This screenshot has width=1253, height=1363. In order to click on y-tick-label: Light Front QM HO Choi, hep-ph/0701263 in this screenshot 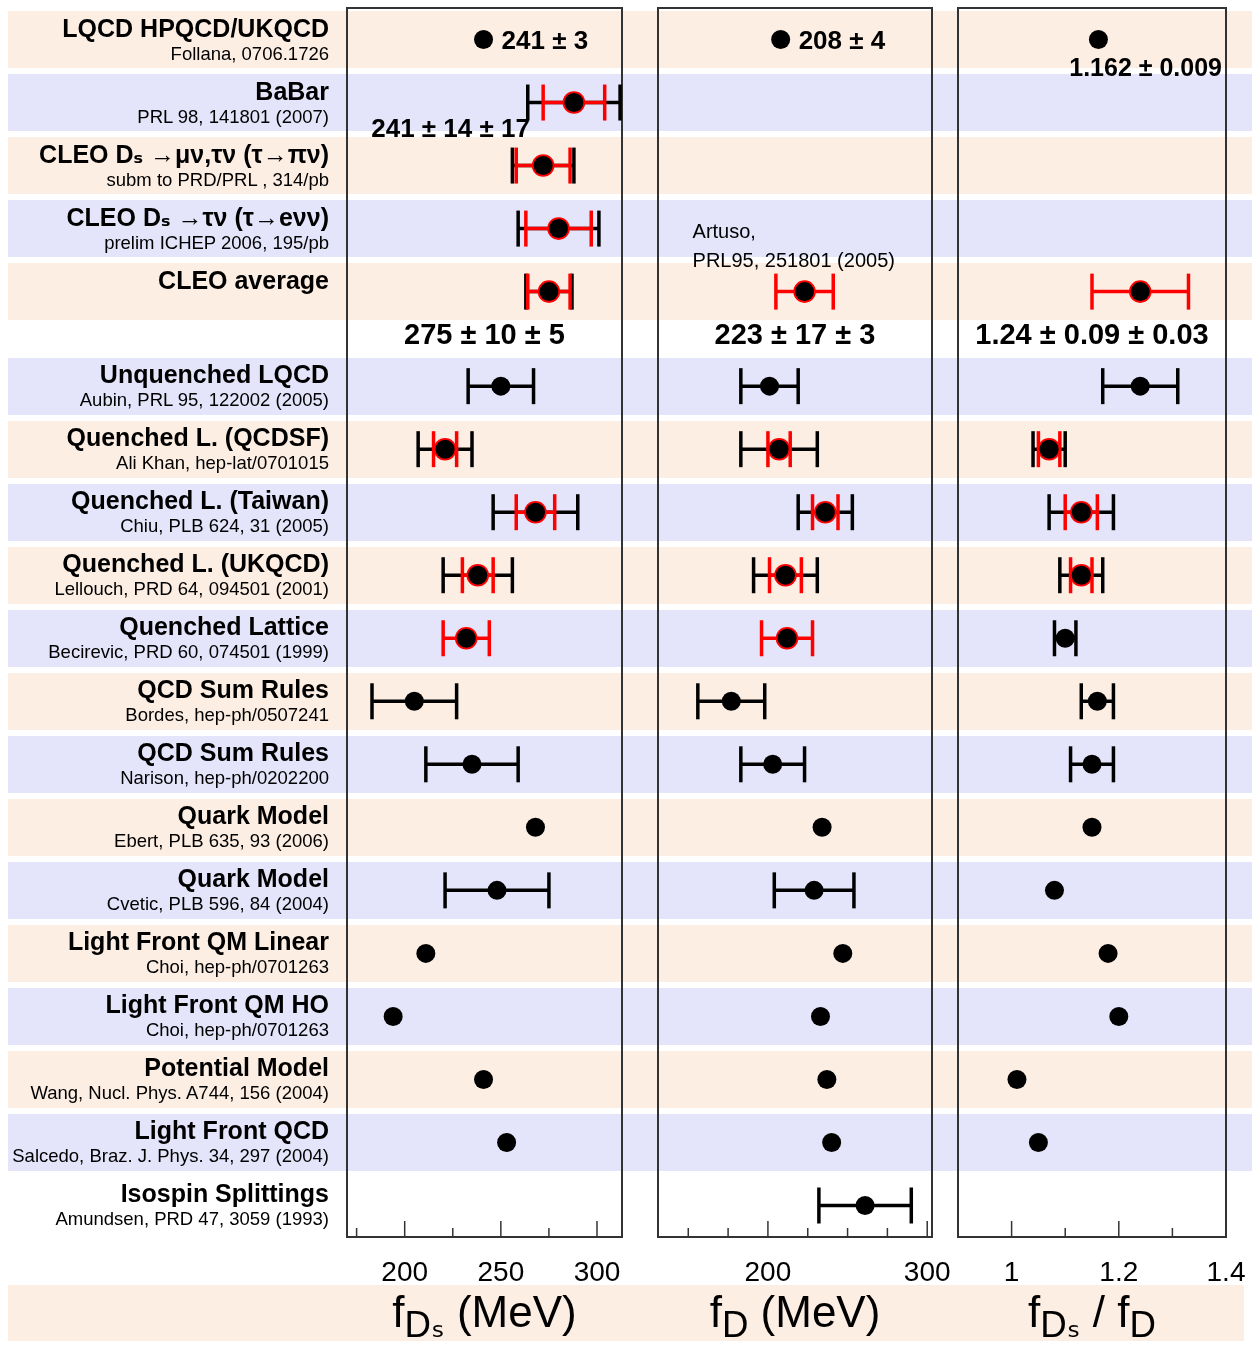, I will do `click(217, 1015)`.